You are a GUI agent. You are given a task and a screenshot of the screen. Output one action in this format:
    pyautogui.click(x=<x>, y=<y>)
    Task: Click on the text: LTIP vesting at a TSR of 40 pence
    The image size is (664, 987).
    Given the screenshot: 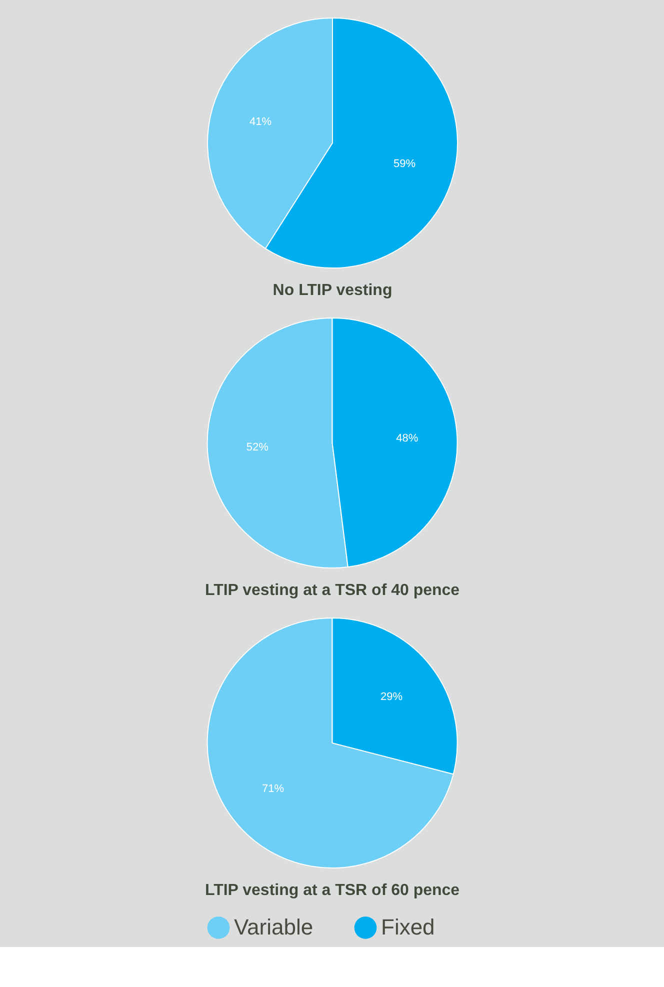 What is the action you would take?
    pyautogui.click(x=332, y=590)
    